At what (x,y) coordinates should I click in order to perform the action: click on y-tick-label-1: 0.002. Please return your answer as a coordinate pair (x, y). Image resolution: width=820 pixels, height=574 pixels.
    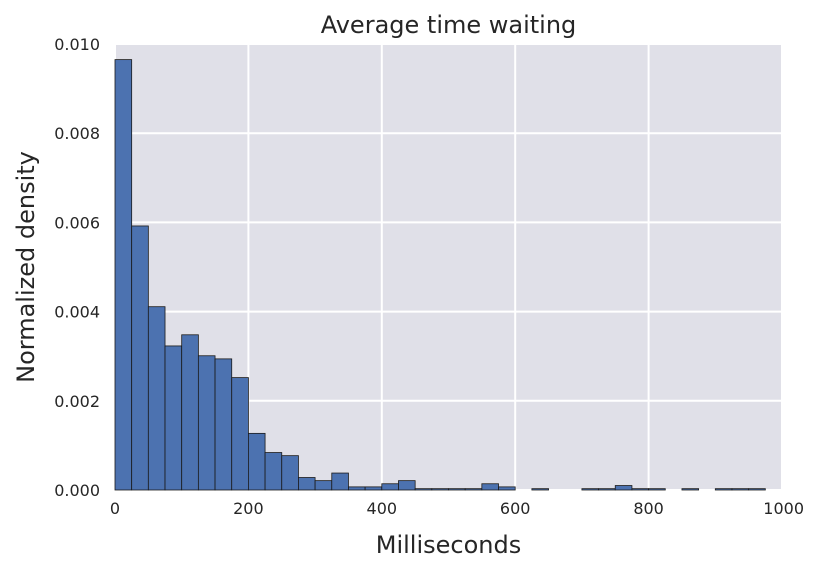
    Looking at the image, I should click on (77, 401).